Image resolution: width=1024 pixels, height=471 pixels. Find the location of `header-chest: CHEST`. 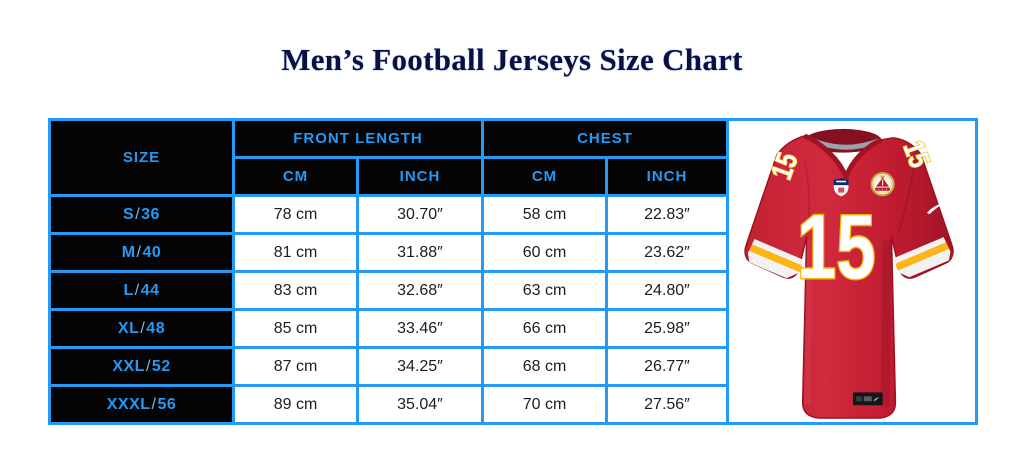

header-chest: CHEST is located at coordinates (605, 138).